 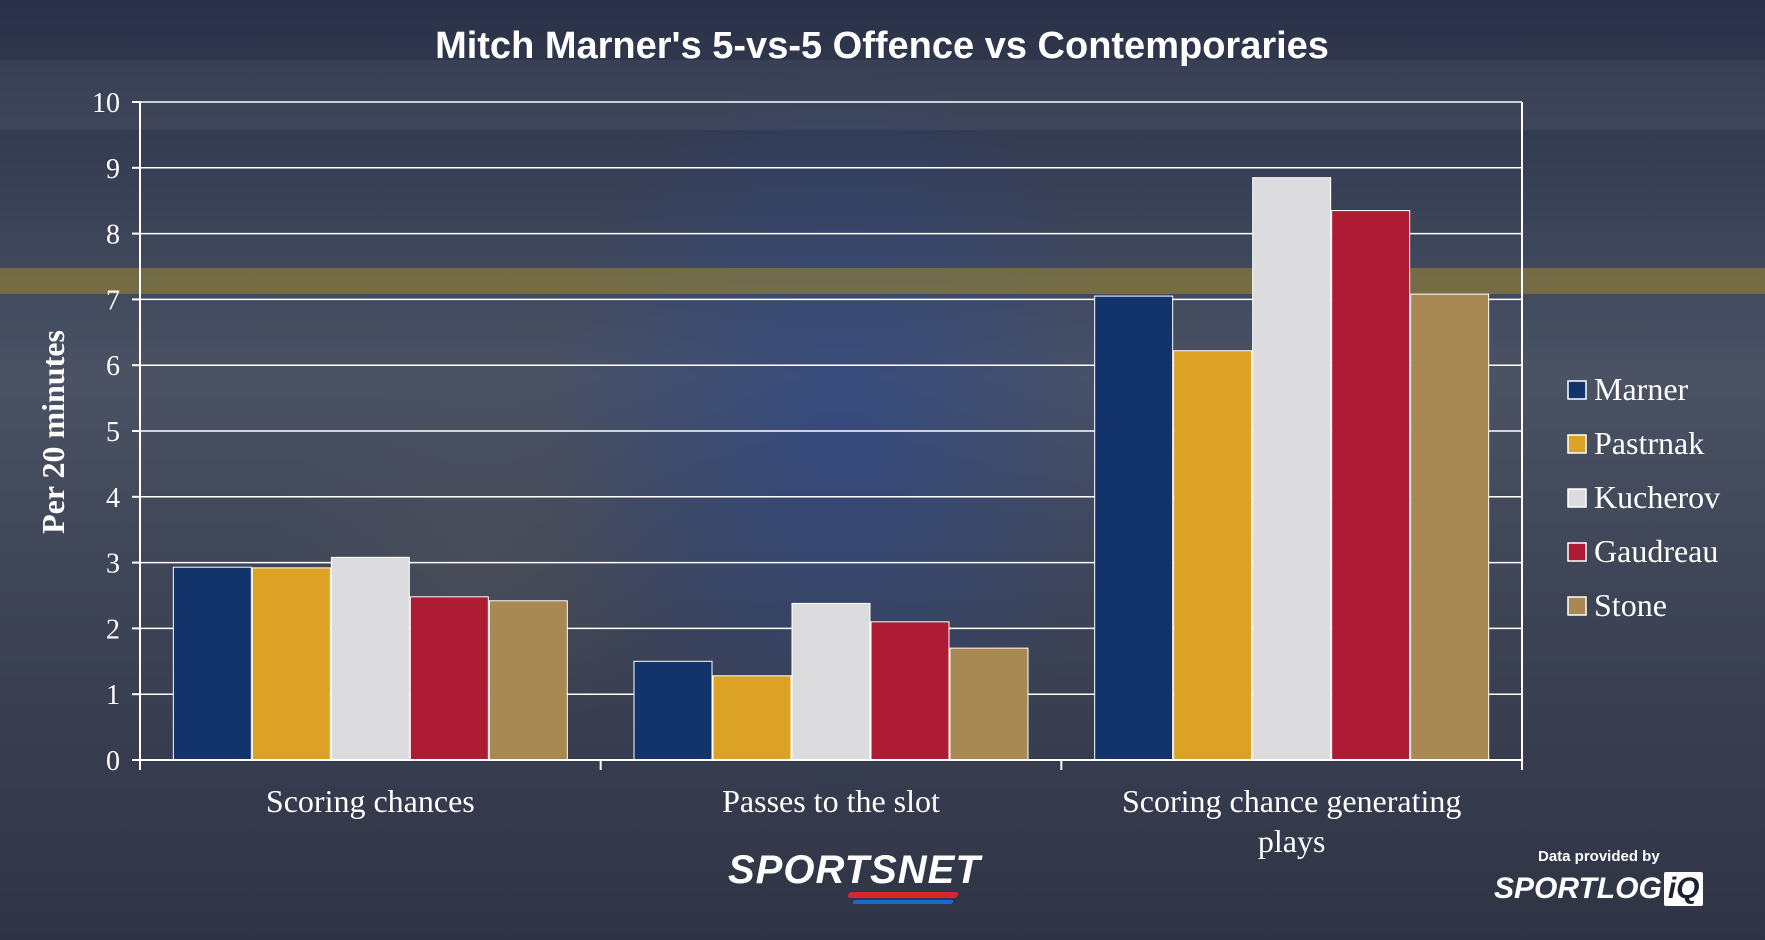 What do you see at coordinates (1630, 605) in the screenshot?
I see `legend-label-stone: Stone` at bounding box center [1630, 605].